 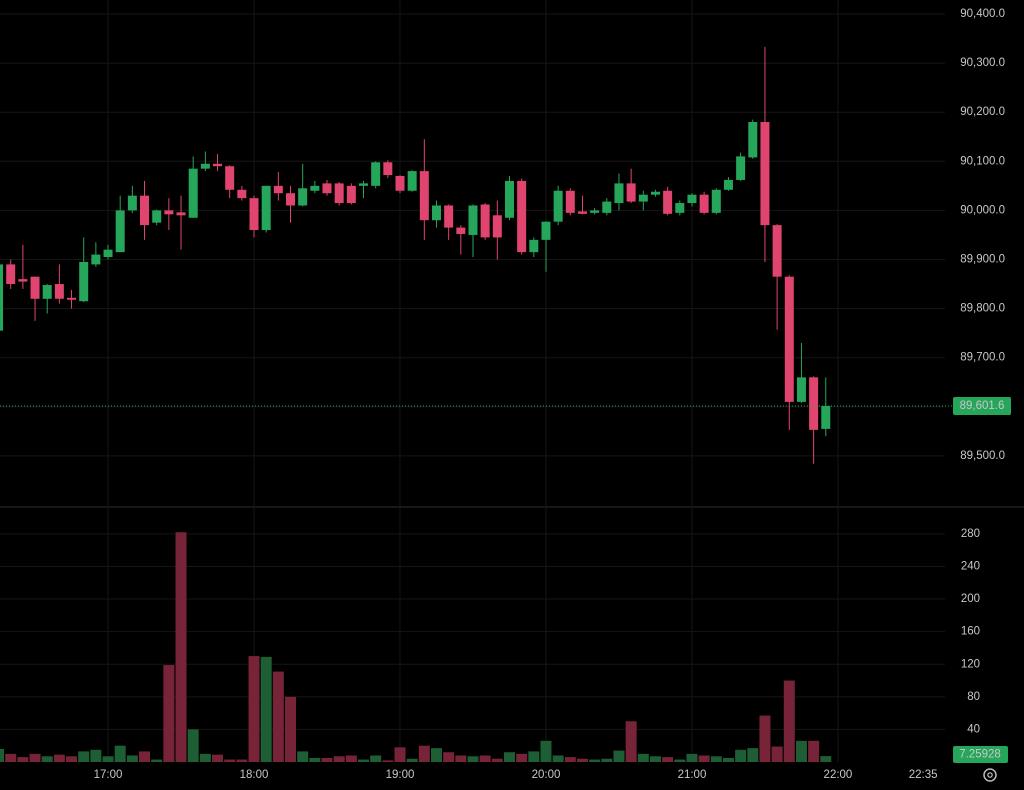 I want to click on last-volume-label: 7.25928, so click(x=980, y=755).